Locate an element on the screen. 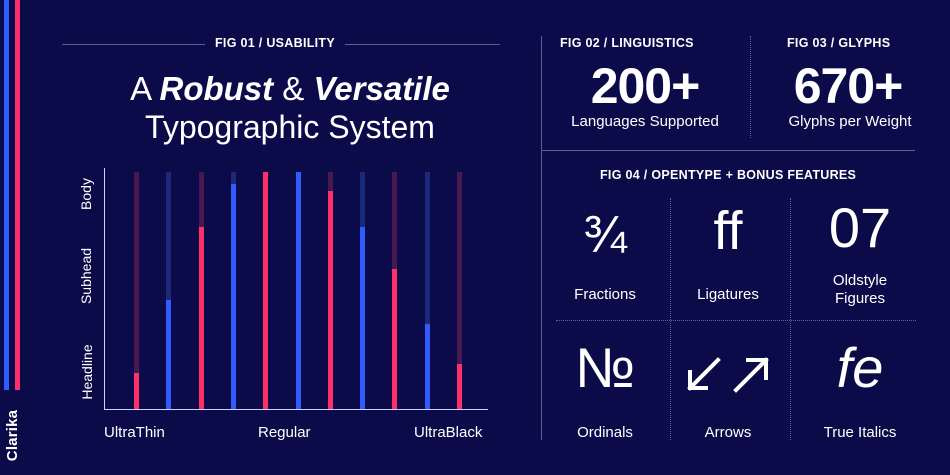  fig03-value: 670+ is located at coordinates (848, 86).